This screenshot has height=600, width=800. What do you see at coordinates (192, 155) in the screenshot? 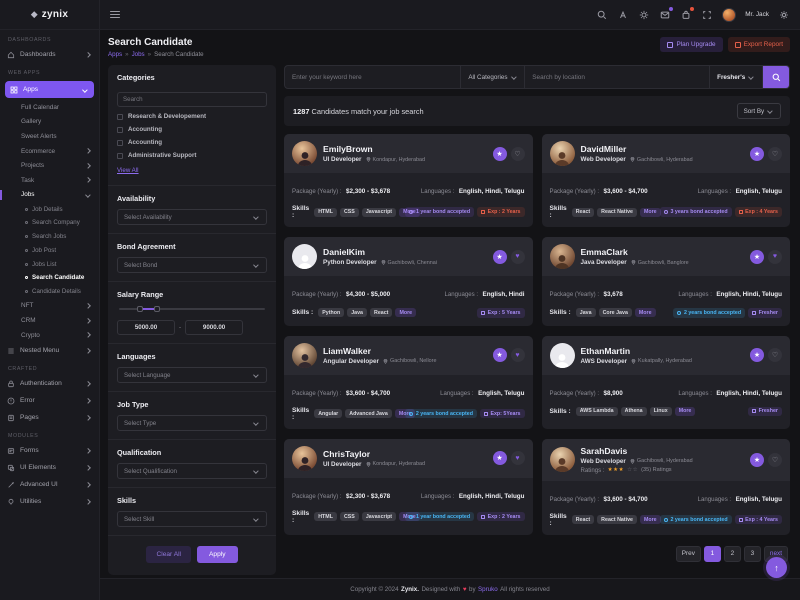
I see `category-option: Administrative Support` at bounding box center [192, 155].